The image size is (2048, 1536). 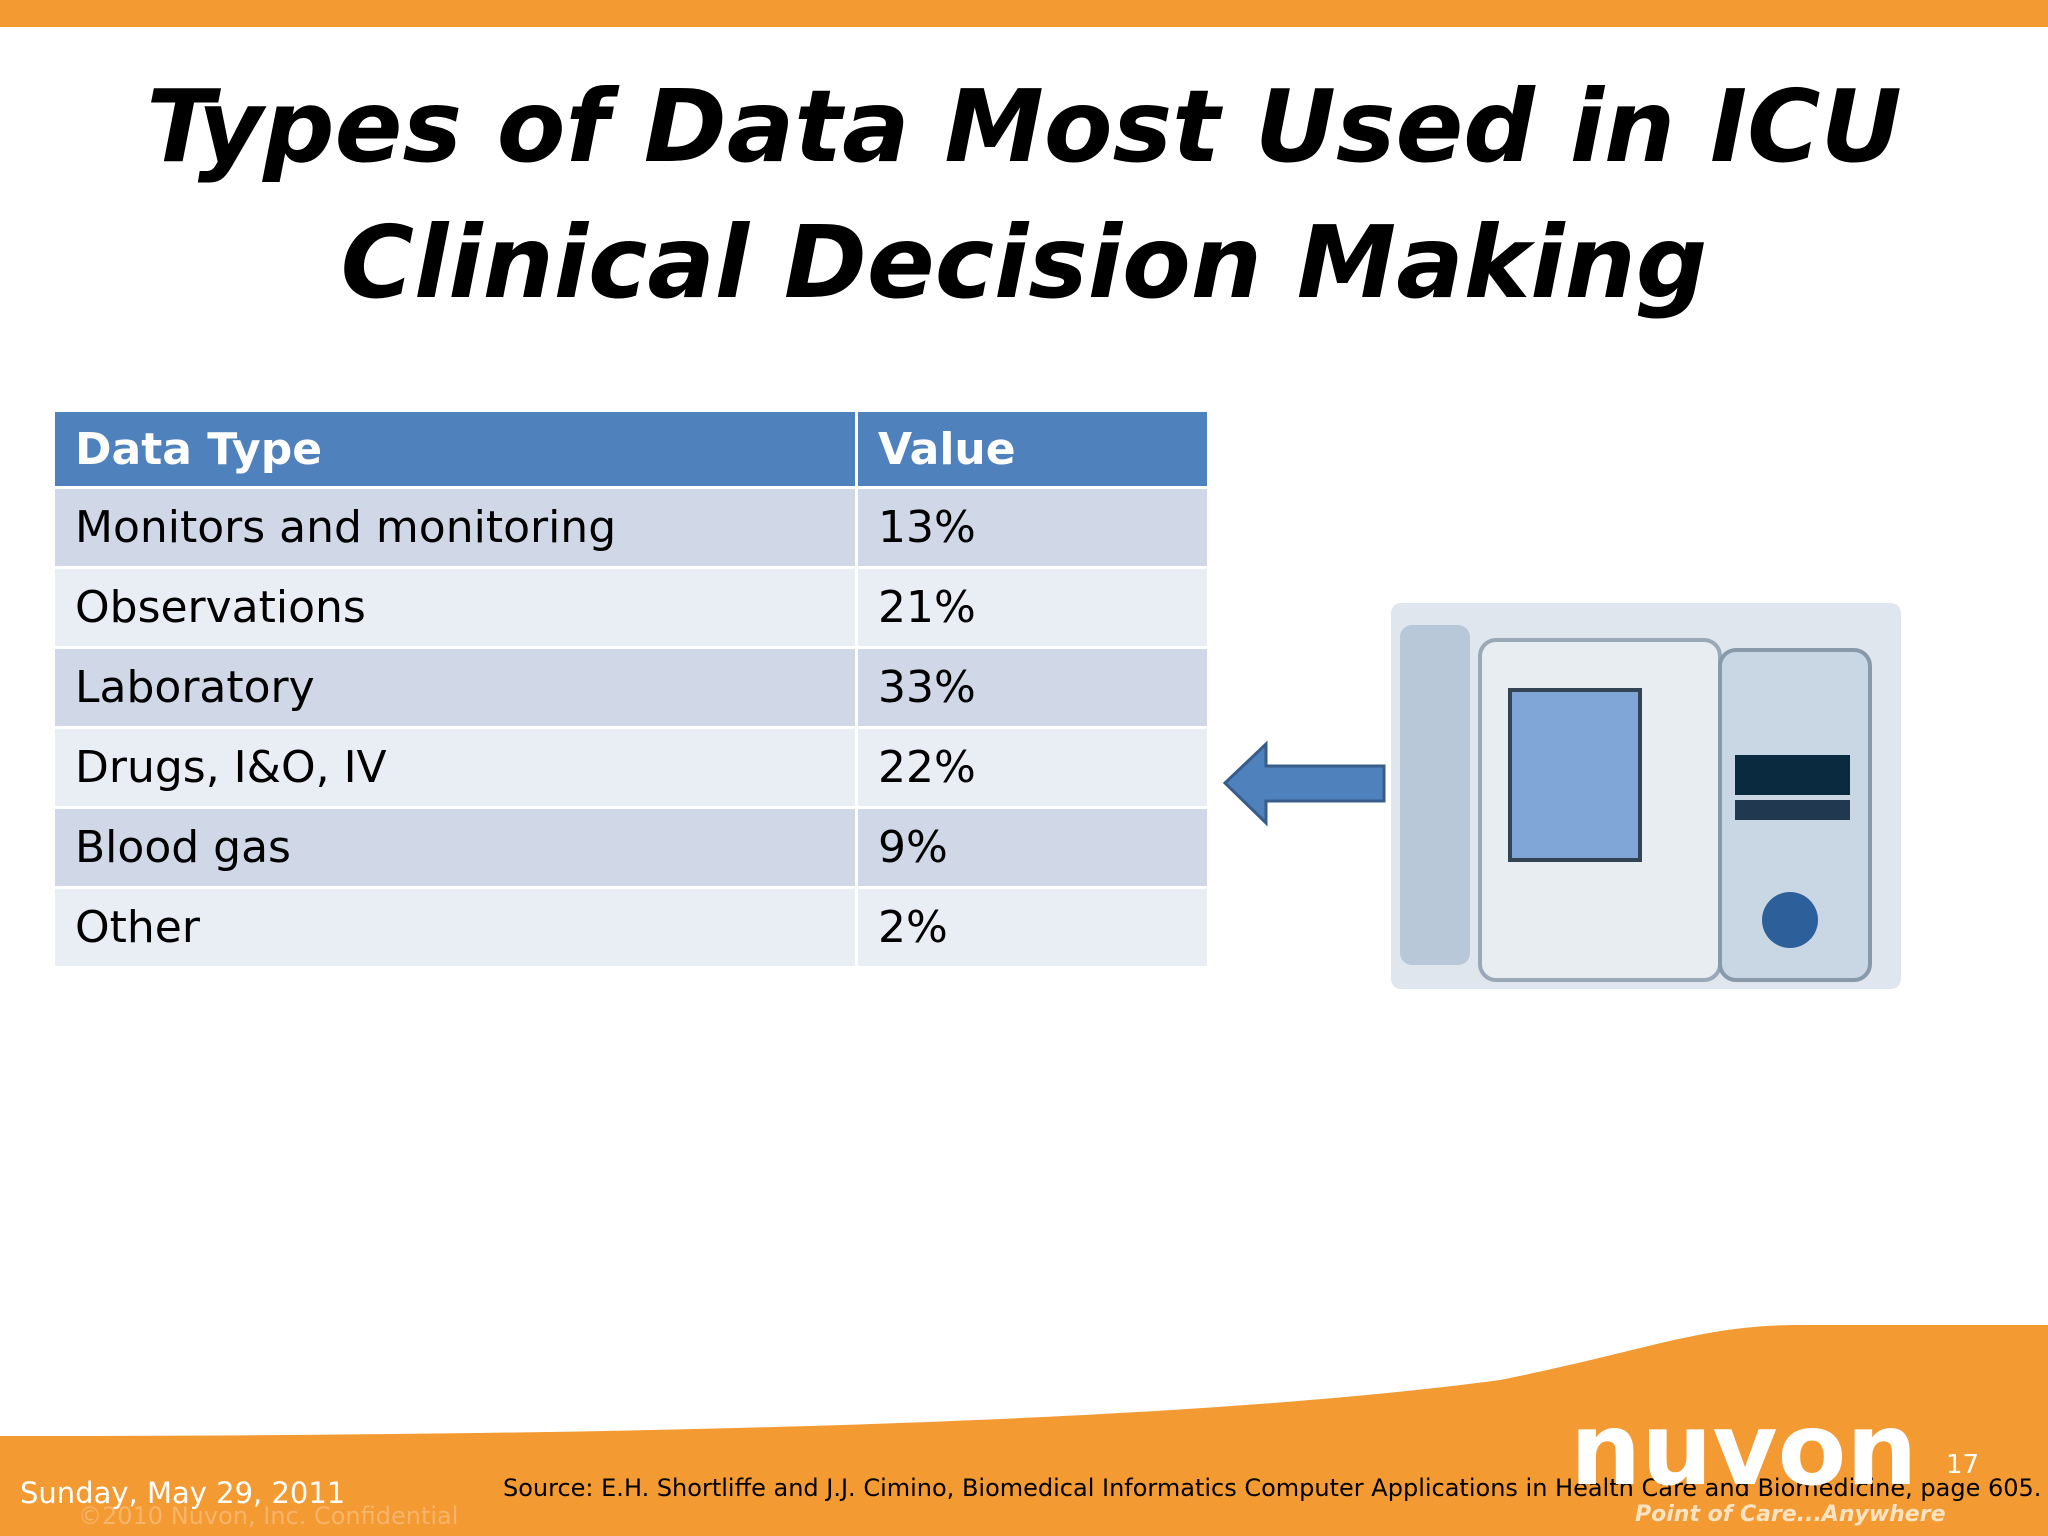 What do you see at coordinates (1304, 783) in the screenshot?
I see `arrow` at bounding box center [1304, 783].